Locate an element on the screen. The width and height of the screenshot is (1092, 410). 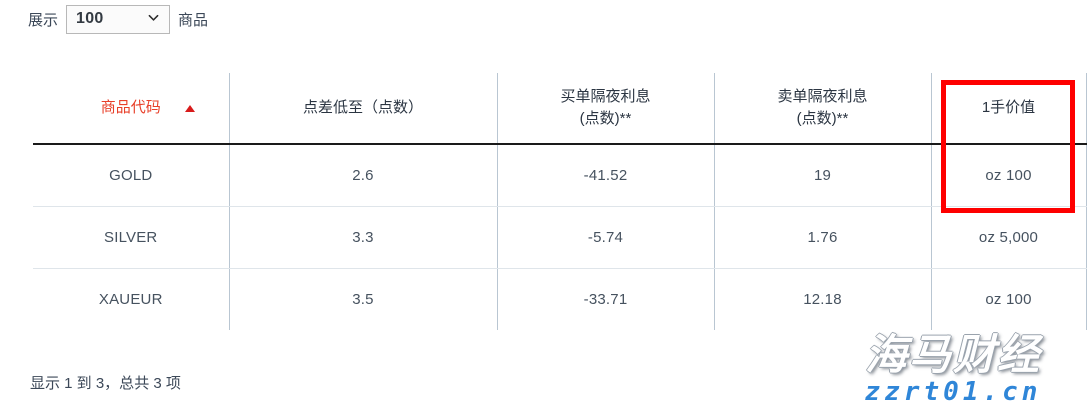
column-header-spread: 点差低至（点数） is located at coordinates (363, 109).